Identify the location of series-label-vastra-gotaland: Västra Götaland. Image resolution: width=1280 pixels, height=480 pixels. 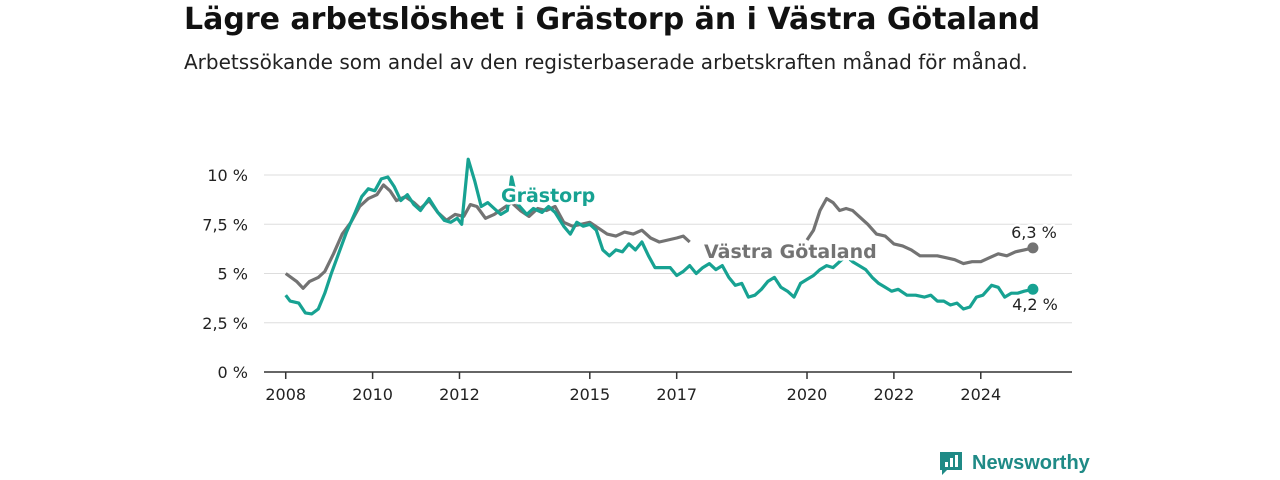
(790, 252).